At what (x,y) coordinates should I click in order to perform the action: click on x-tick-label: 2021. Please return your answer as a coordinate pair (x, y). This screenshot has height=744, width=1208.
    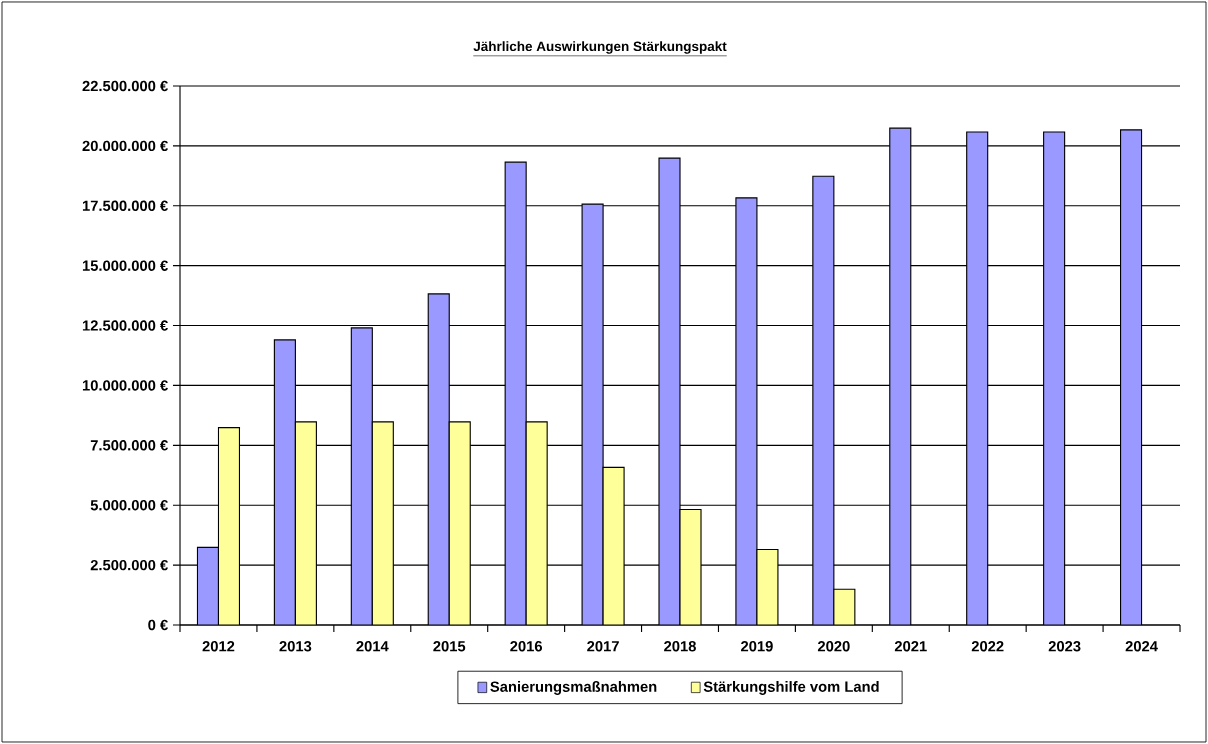
    Looking at the image, I should click on (910, 646).